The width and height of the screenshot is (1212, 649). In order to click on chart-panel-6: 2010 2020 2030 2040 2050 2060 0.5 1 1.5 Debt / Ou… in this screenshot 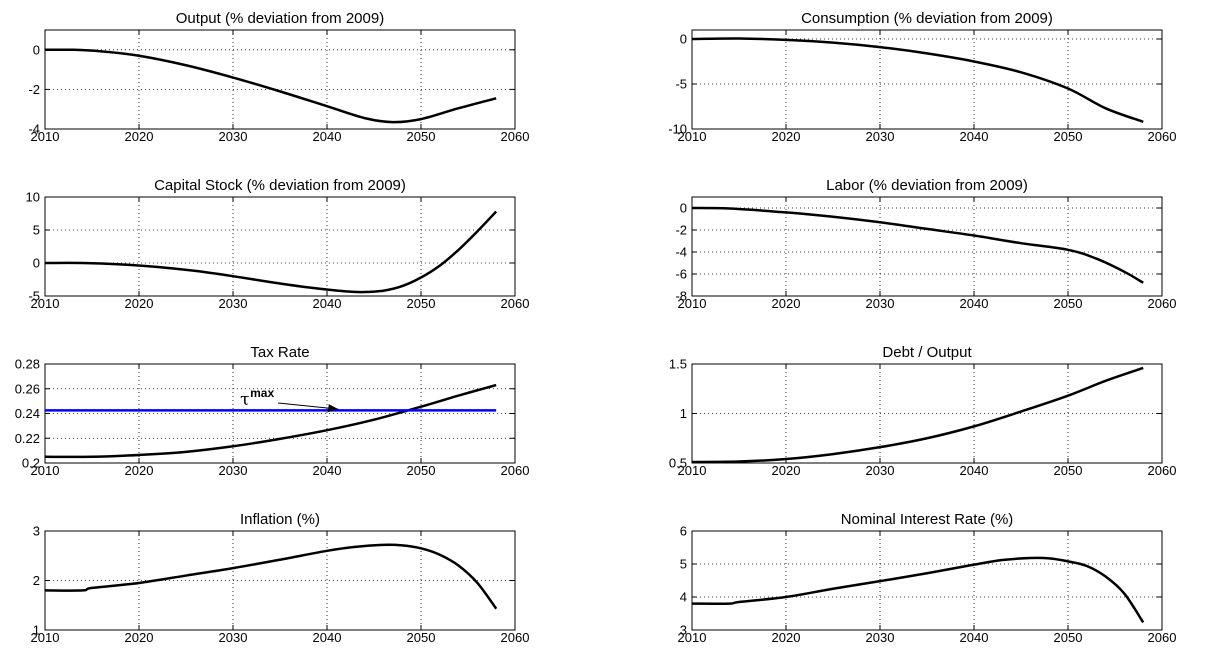, I will do `click(923, 411)`.